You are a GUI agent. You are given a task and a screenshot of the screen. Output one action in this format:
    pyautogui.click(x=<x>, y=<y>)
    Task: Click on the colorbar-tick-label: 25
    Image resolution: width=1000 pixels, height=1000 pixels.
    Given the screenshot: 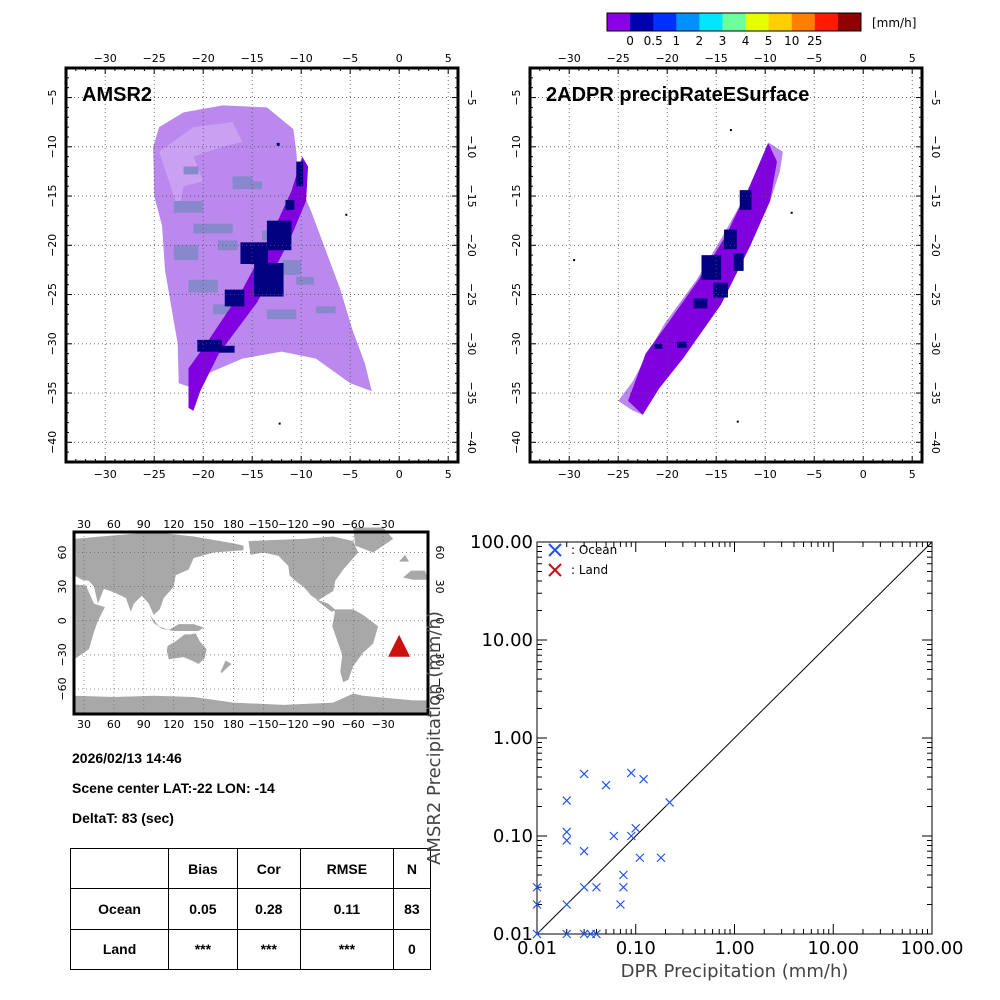 What is the action you would take?
    pyautogui.click(x=815, y=41)
    